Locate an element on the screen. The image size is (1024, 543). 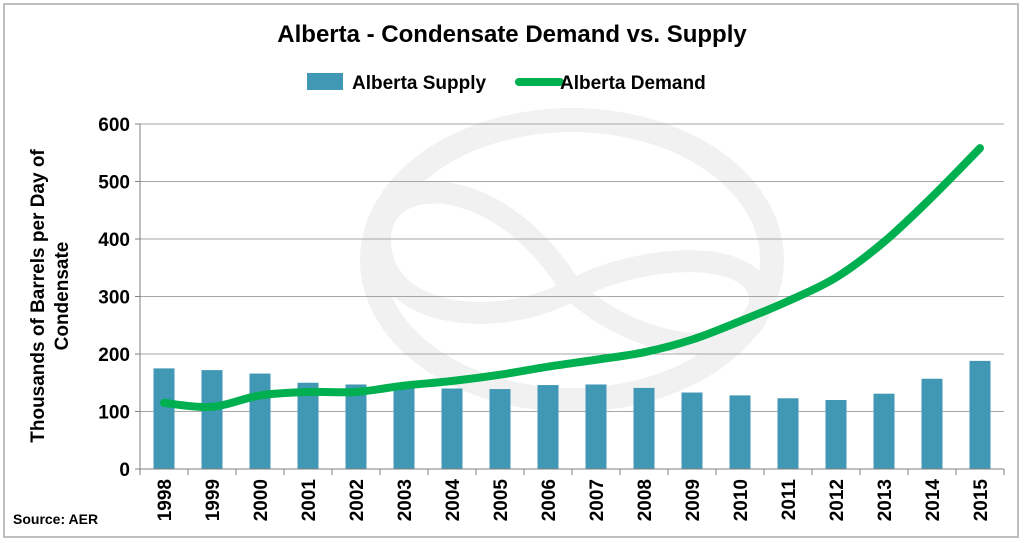
bar-supply-2003 is located at coordinates (404, 427).